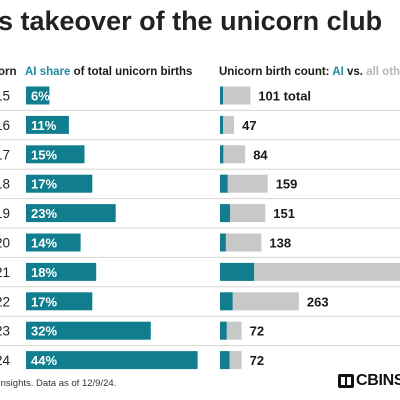  Describe the element at coordinates (44, 154) in the screenshot. I see `share-label: 15%` at that location.